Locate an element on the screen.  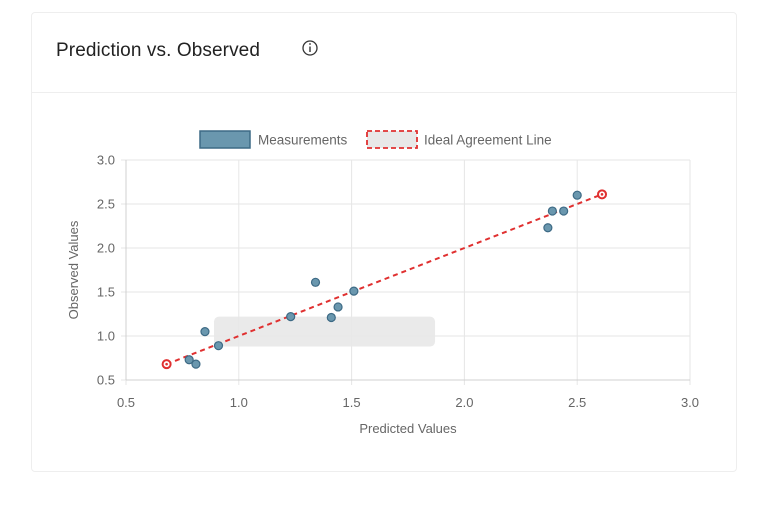
y-tick-label: 2.5 is located at coordinates (106, 204).